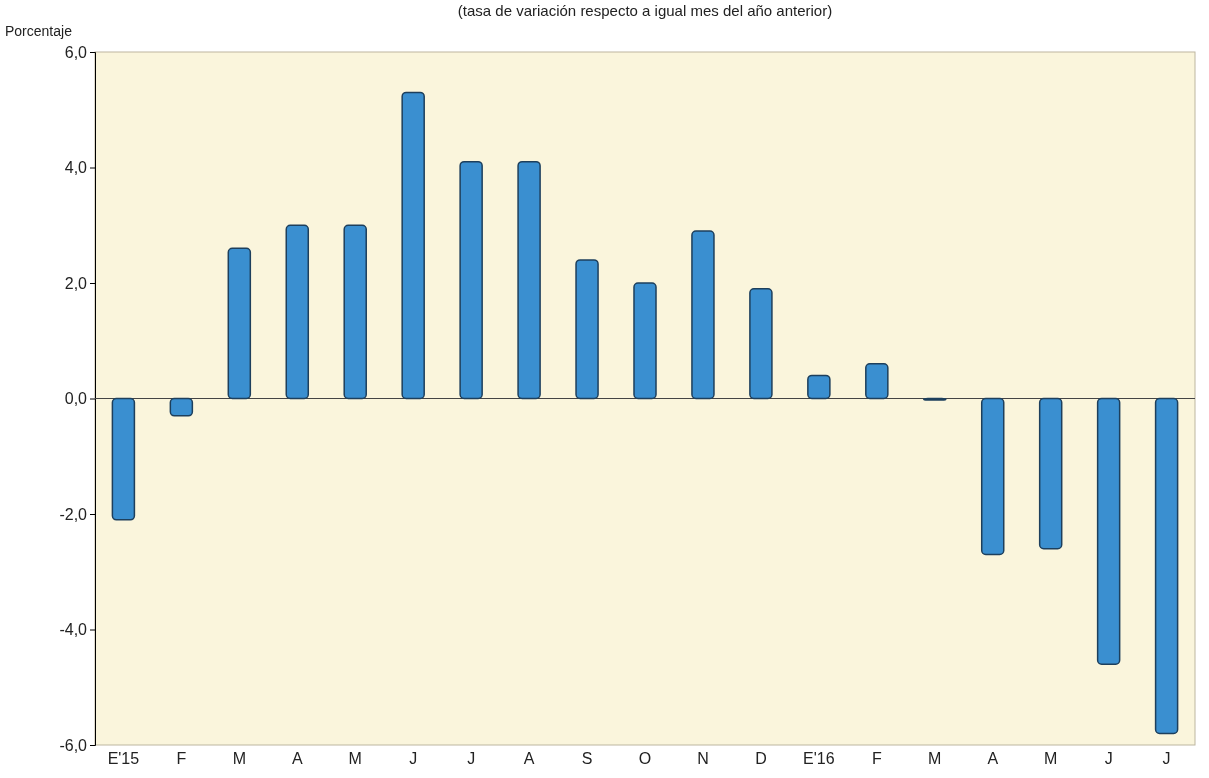 The height and width of the screenshot is (778, 1209). I want to click on y-axis-title: Porcentaje, so click(39, 31).